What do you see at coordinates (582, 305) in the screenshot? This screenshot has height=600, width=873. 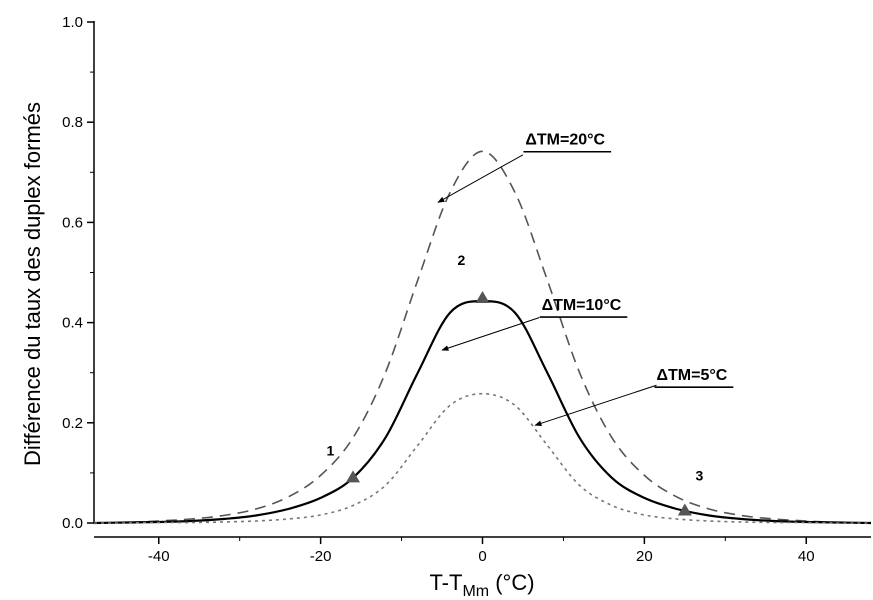 I see `annotation-label-1: ΔTM=10°C` at bounding box center [582, 305].